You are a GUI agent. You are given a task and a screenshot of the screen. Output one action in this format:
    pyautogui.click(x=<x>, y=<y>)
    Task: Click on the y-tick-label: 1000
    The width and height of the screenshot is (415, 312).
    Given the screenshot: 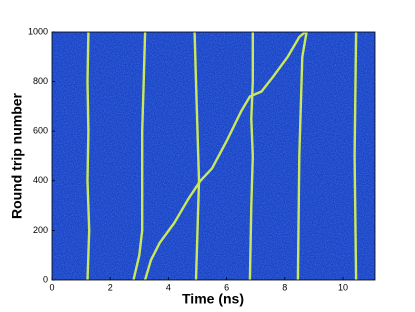 What is the action you would take?
    pyautogui.click(x=38, y=31)
    